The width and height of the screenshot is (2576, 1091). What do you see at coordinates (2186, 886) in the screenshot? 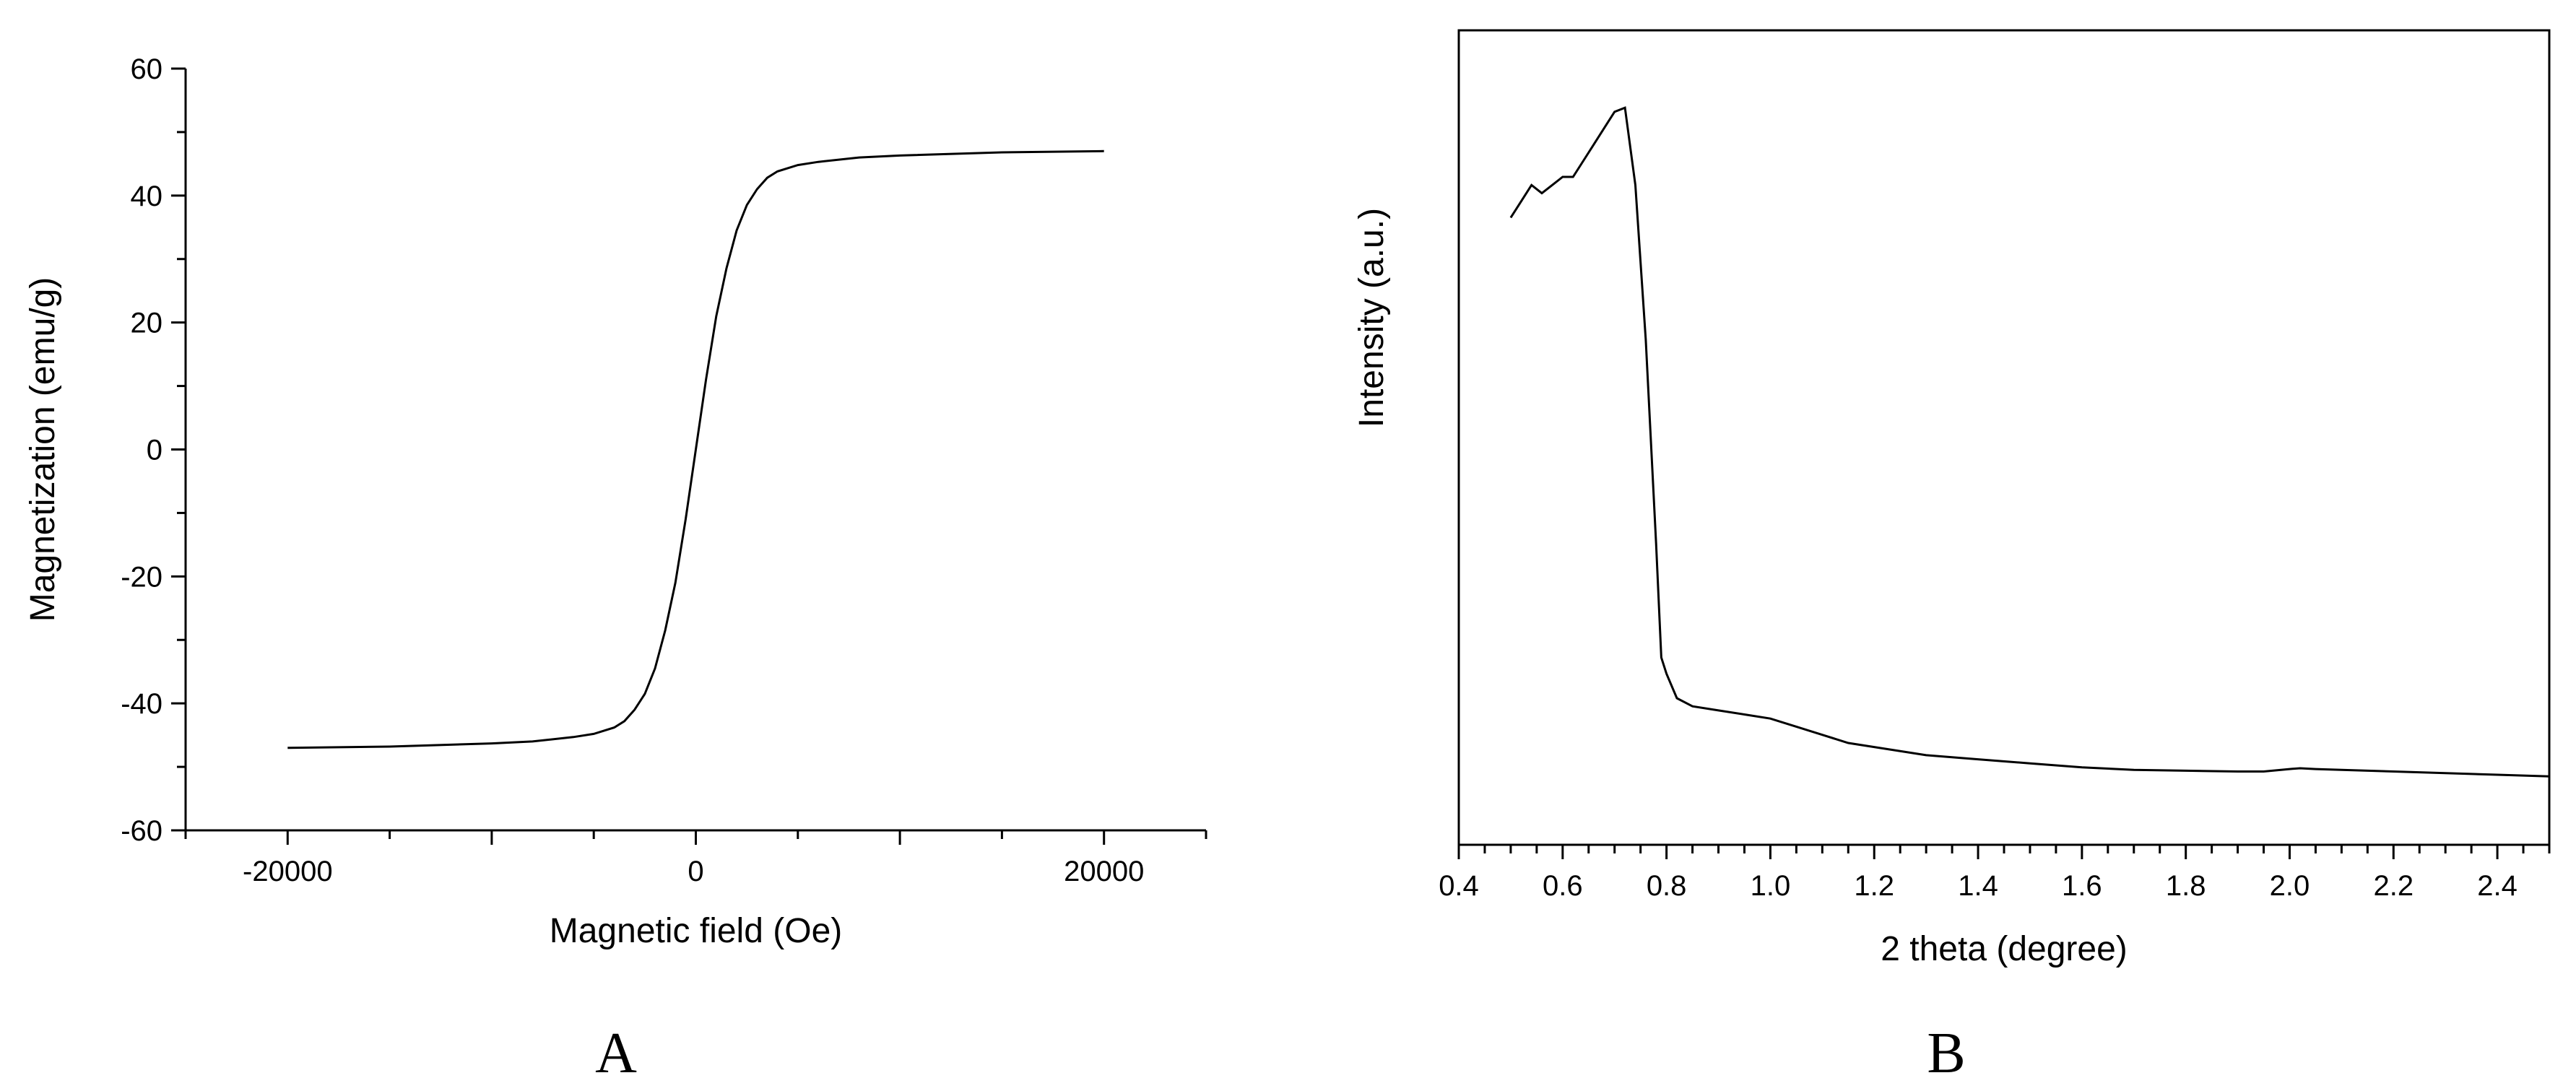
I see `panel-b-x-tick-label: 1.8` at bounding box center [2186, 886].